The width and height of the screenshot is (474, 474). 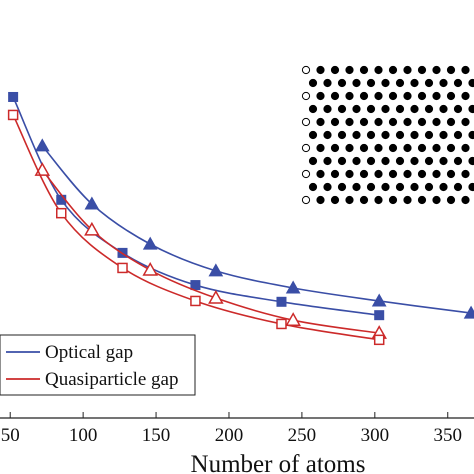 I want to click on legend: Optical gap Quasiparticle gap, so click(x=98, y=365).